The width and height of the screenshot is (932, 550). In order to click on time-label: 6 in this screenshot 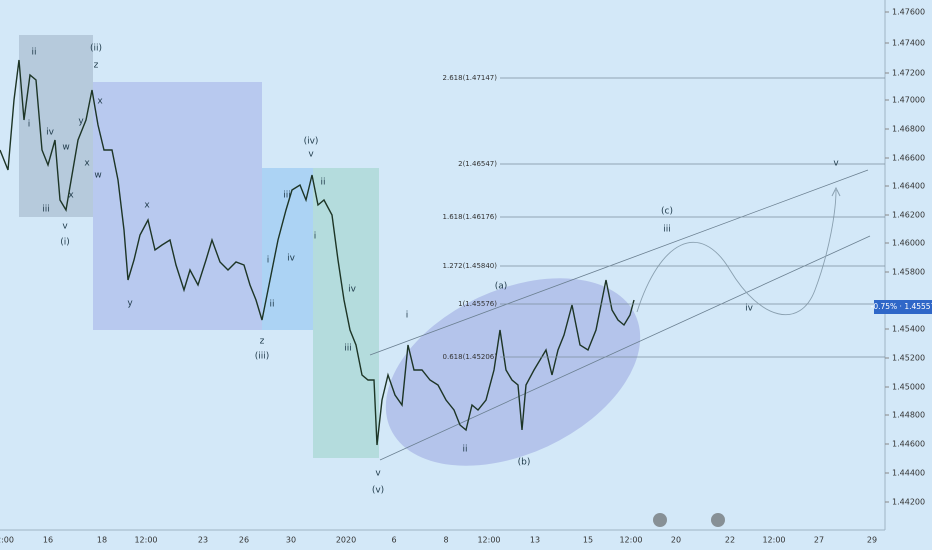, I will do `click(393, 540)`.